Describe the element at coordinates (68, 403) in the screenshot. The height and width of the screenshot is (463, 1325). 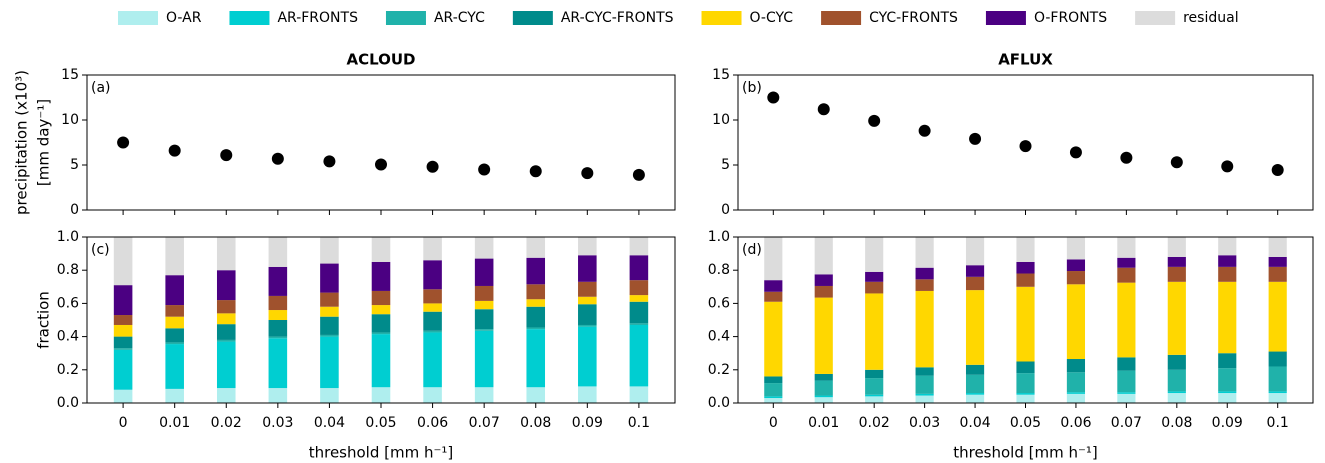
I see `y-tick-label: 0.0` at that location.